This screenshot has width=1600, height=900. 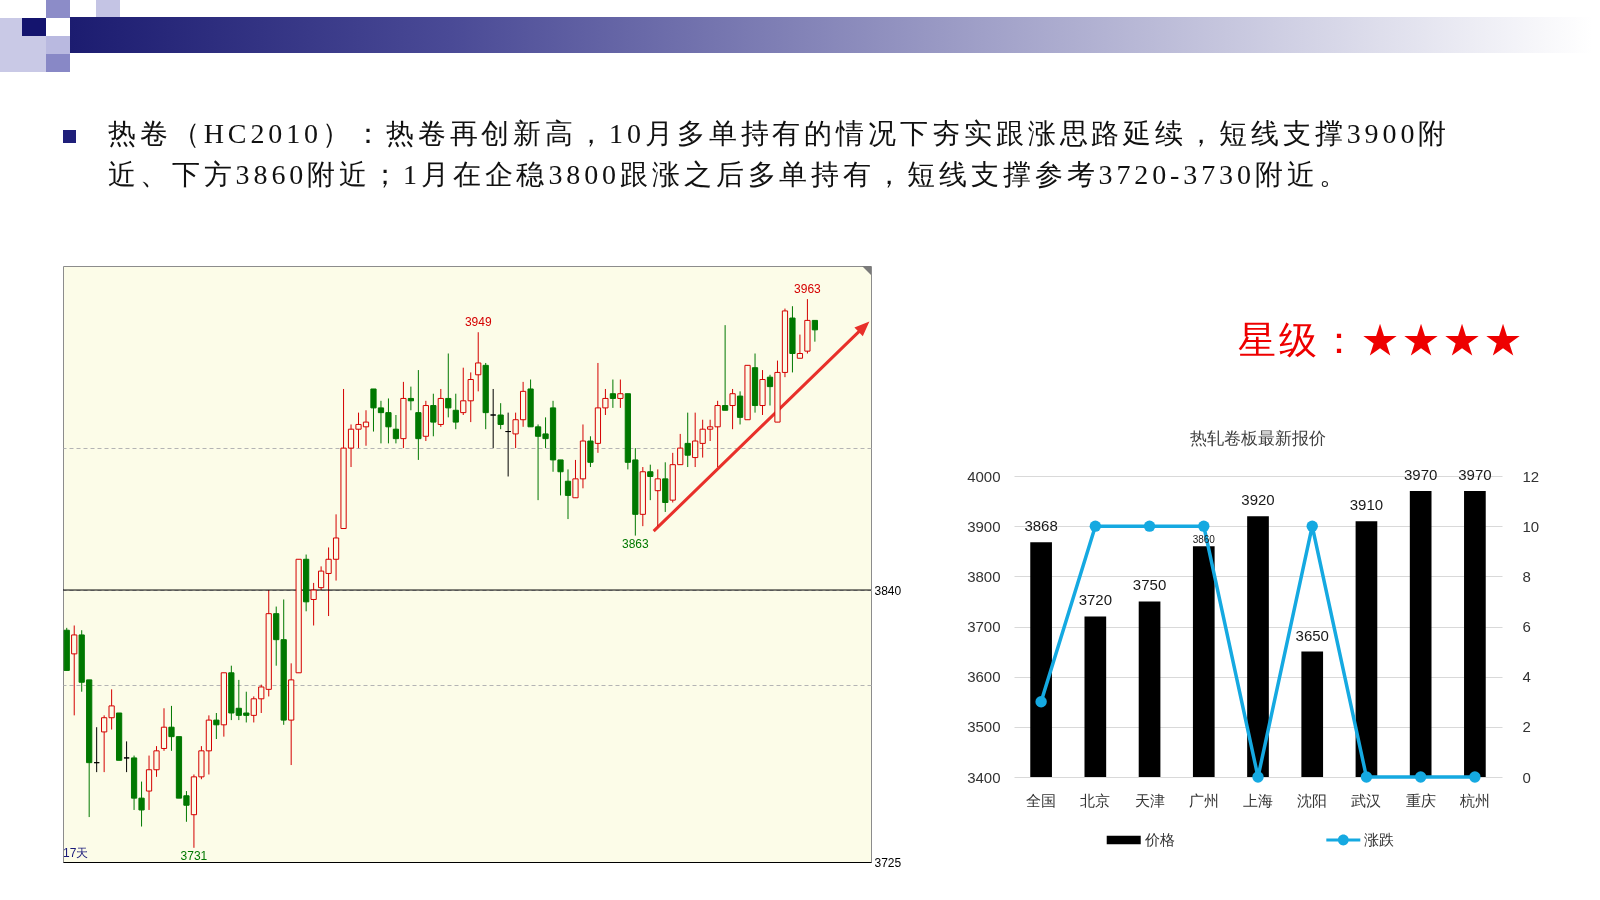 I want to click on text: 星级：★★★★, so click(x=1382, y=340).